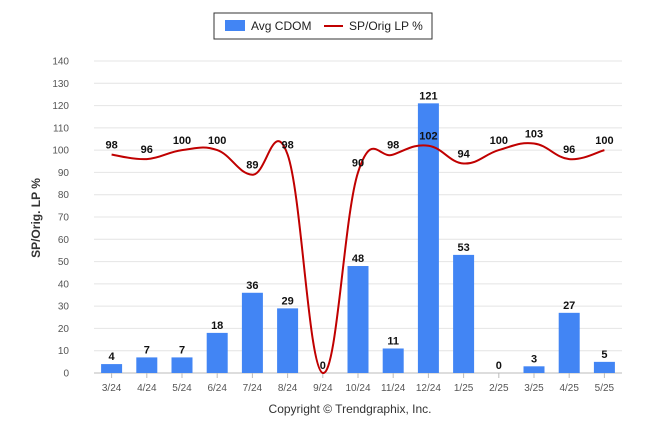  Describe the element at coordinates (64, 173) in the screenshot. I see `y-tick-label: 90` at that location.